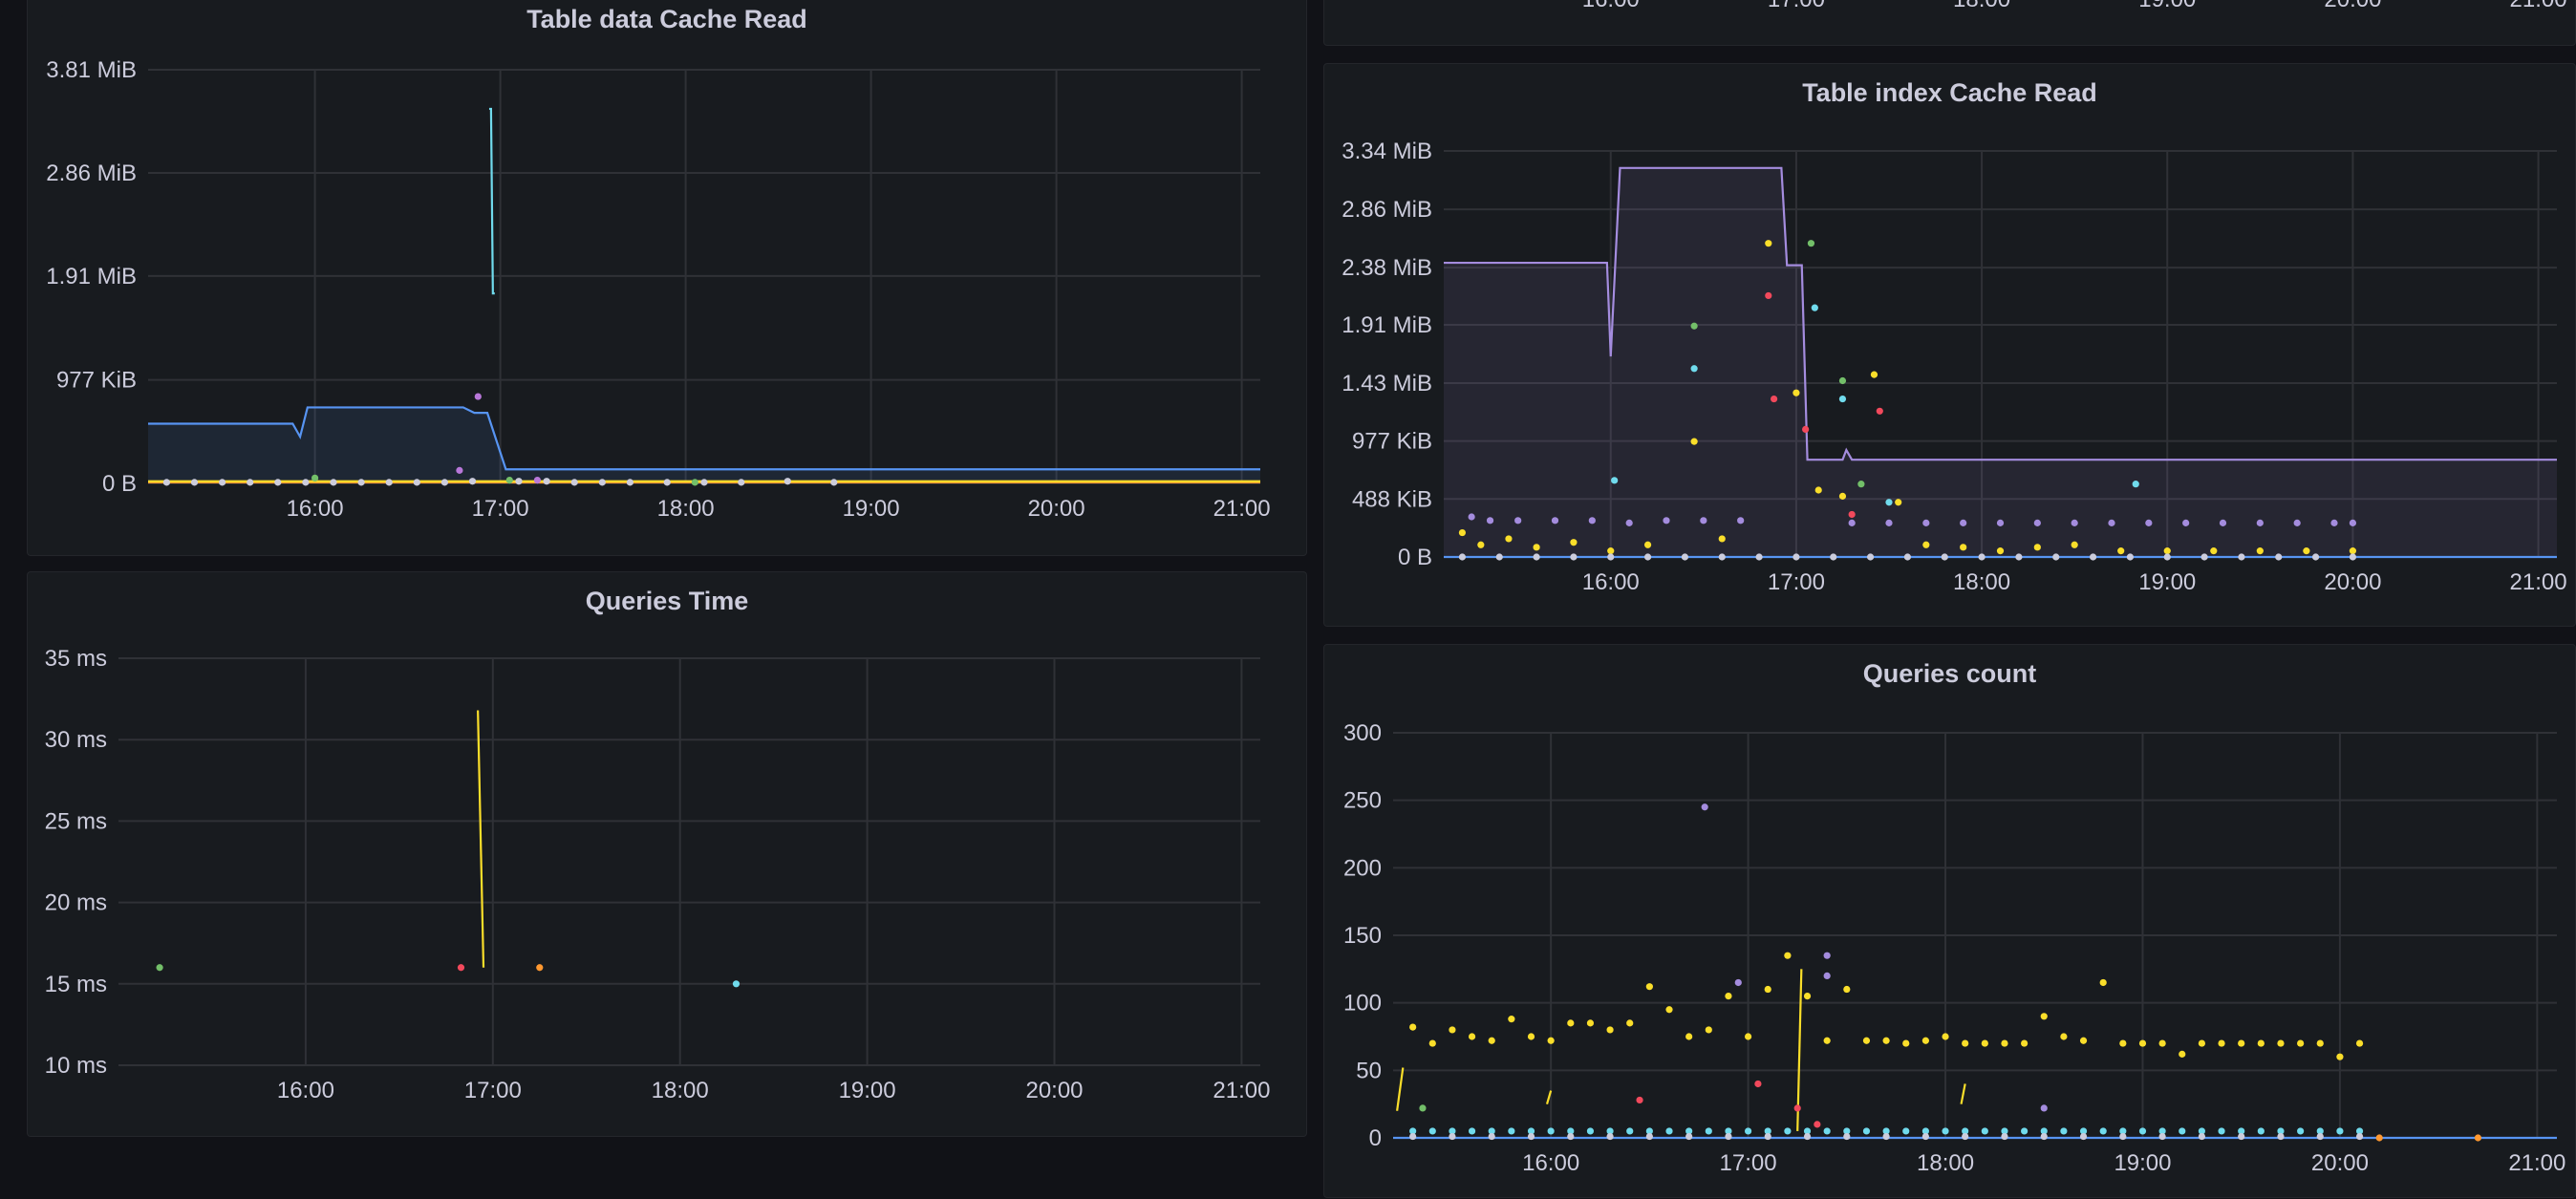 The height and width of the screenshot is (1199, 2576). I want to click on y-tick-label: 0, so click(1375, 1138).